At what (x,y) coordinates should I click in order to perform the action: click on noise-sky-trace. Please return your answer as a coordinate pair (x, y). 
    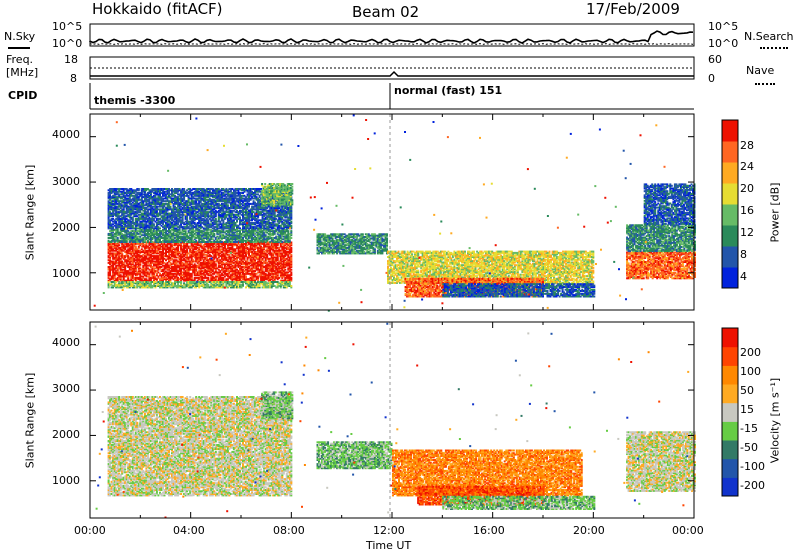
    Looking at the image, I should click on (391, 37).